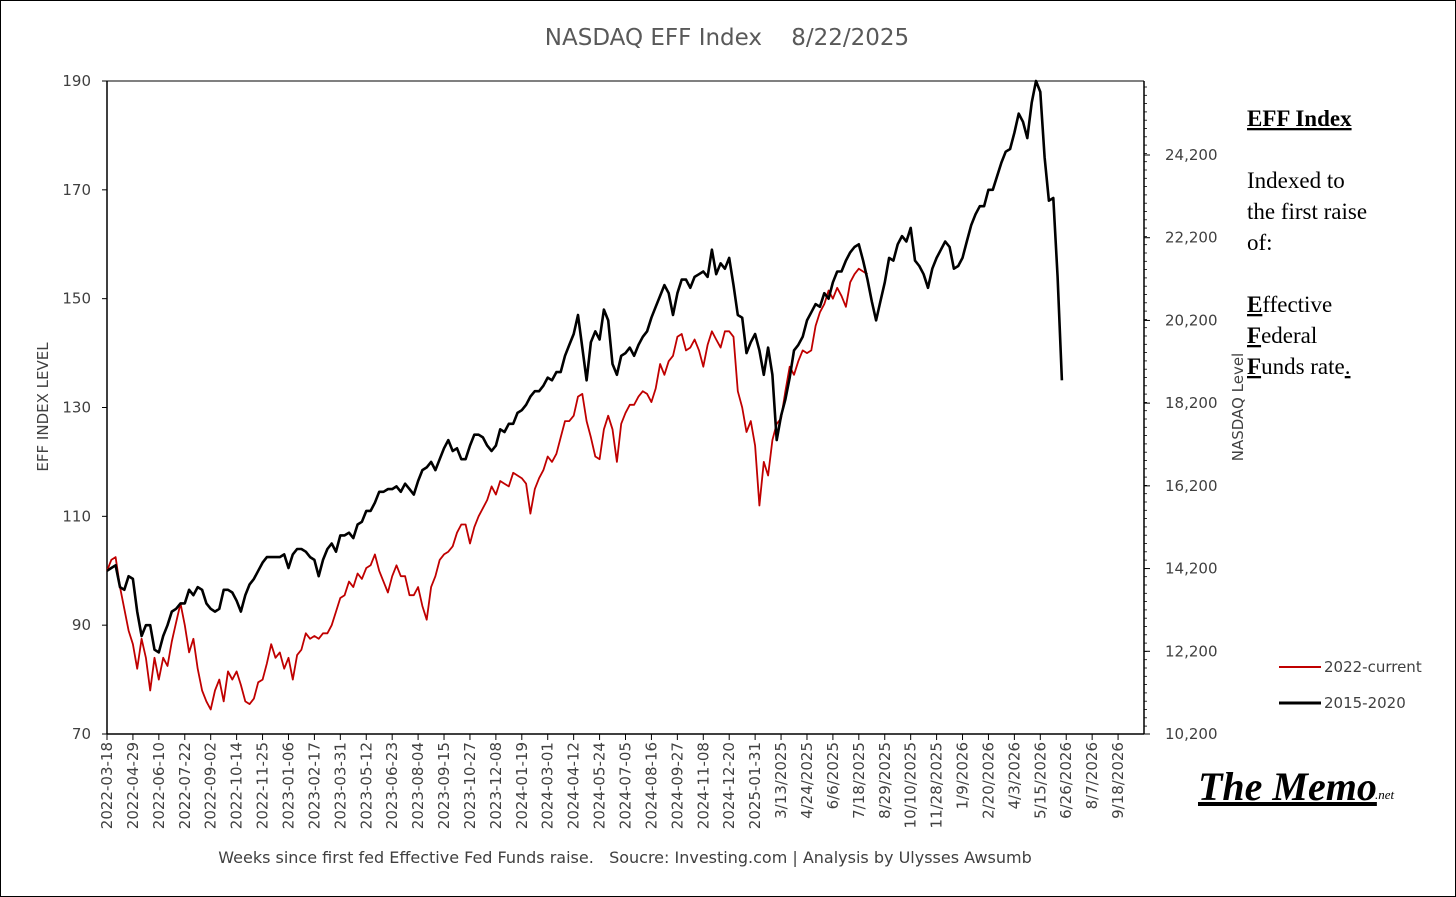  What do you see at coordinates (677, 785) in the screenshot?
I see `x-tick-label: 2024-09-27` at bounding box center [677, 785].